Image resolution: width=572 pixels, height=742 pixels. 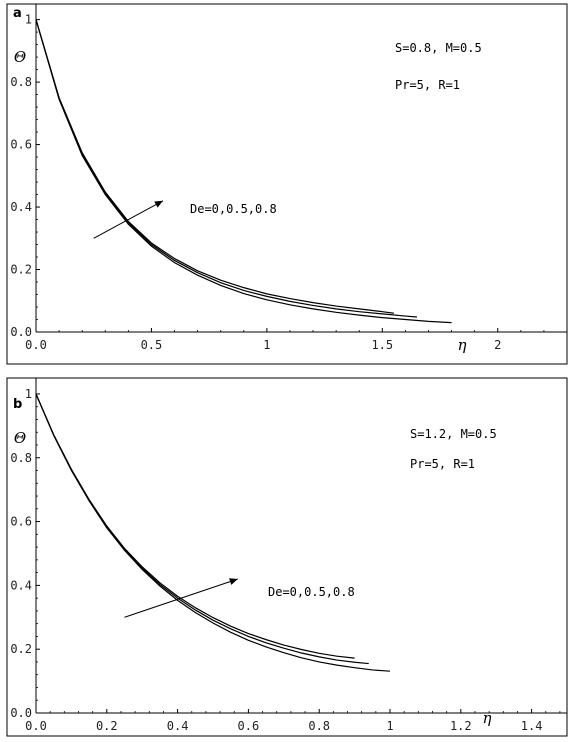 What do you see at coordinates (249, 726) in the screenshot?
I see `x-tick-label: 0.6` at bounding box center [249, 726].